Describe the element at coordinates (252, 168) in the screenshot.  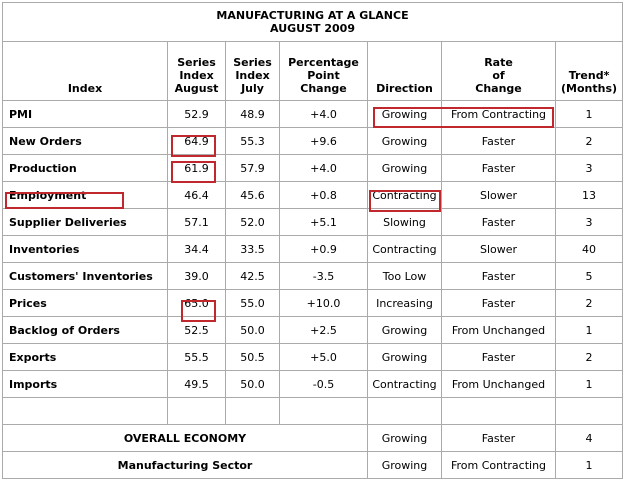
I see `cell: 57.9` at that location.